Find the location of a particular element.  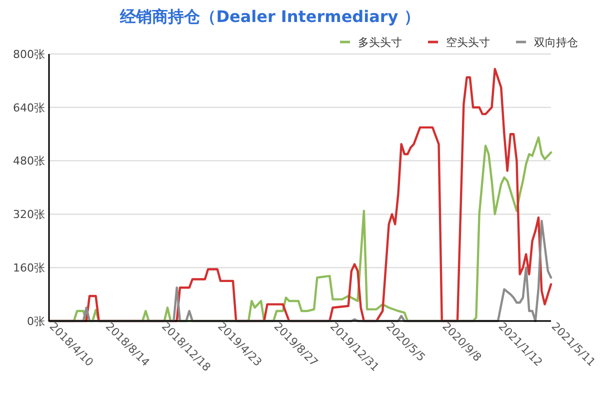

y-tick-label: 160张 is located at coordinates (29, 267).